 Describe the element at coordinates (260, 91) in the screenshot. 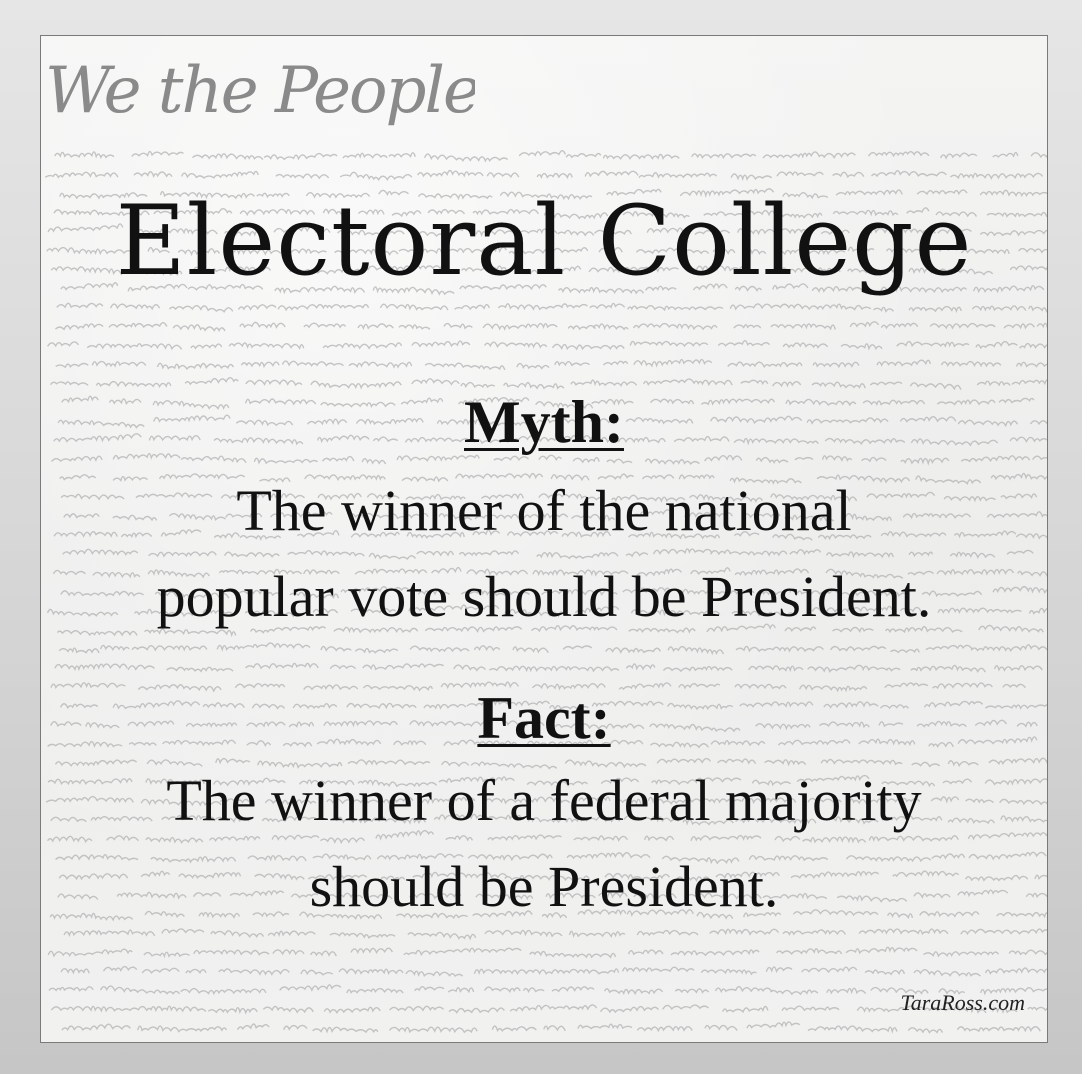

I see `we-the-people-logo: We the People` at that location.